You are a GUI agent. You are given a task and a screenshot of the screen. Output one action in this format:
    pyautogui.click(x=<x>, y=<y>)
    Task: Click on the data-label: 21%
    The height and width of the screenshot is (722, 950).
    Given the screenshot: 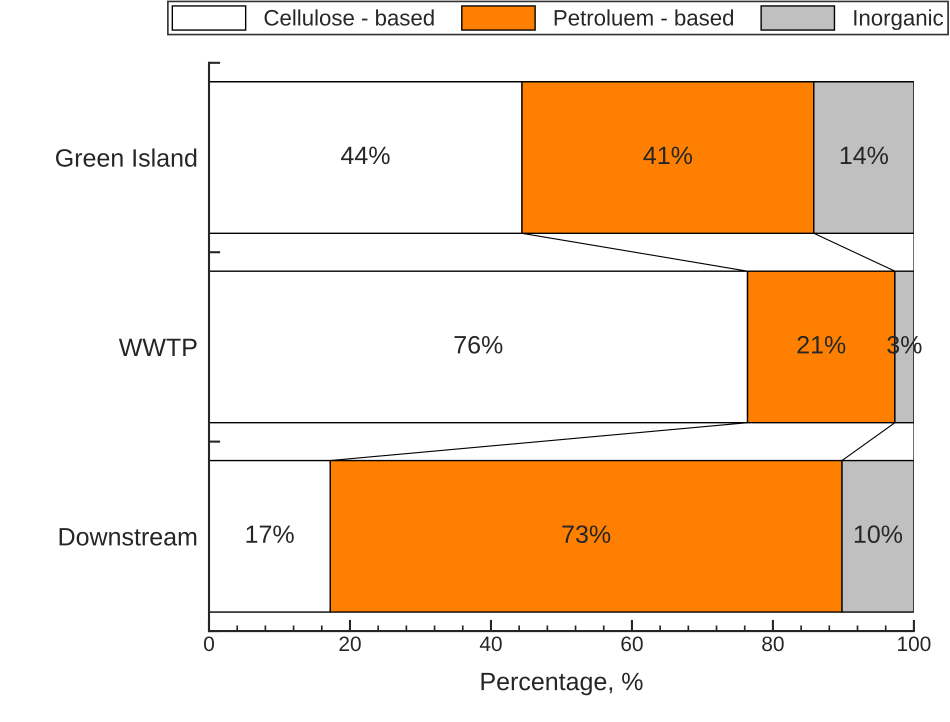 What is the action you would take?
    pyautogui.click(x=821, y=345)
    